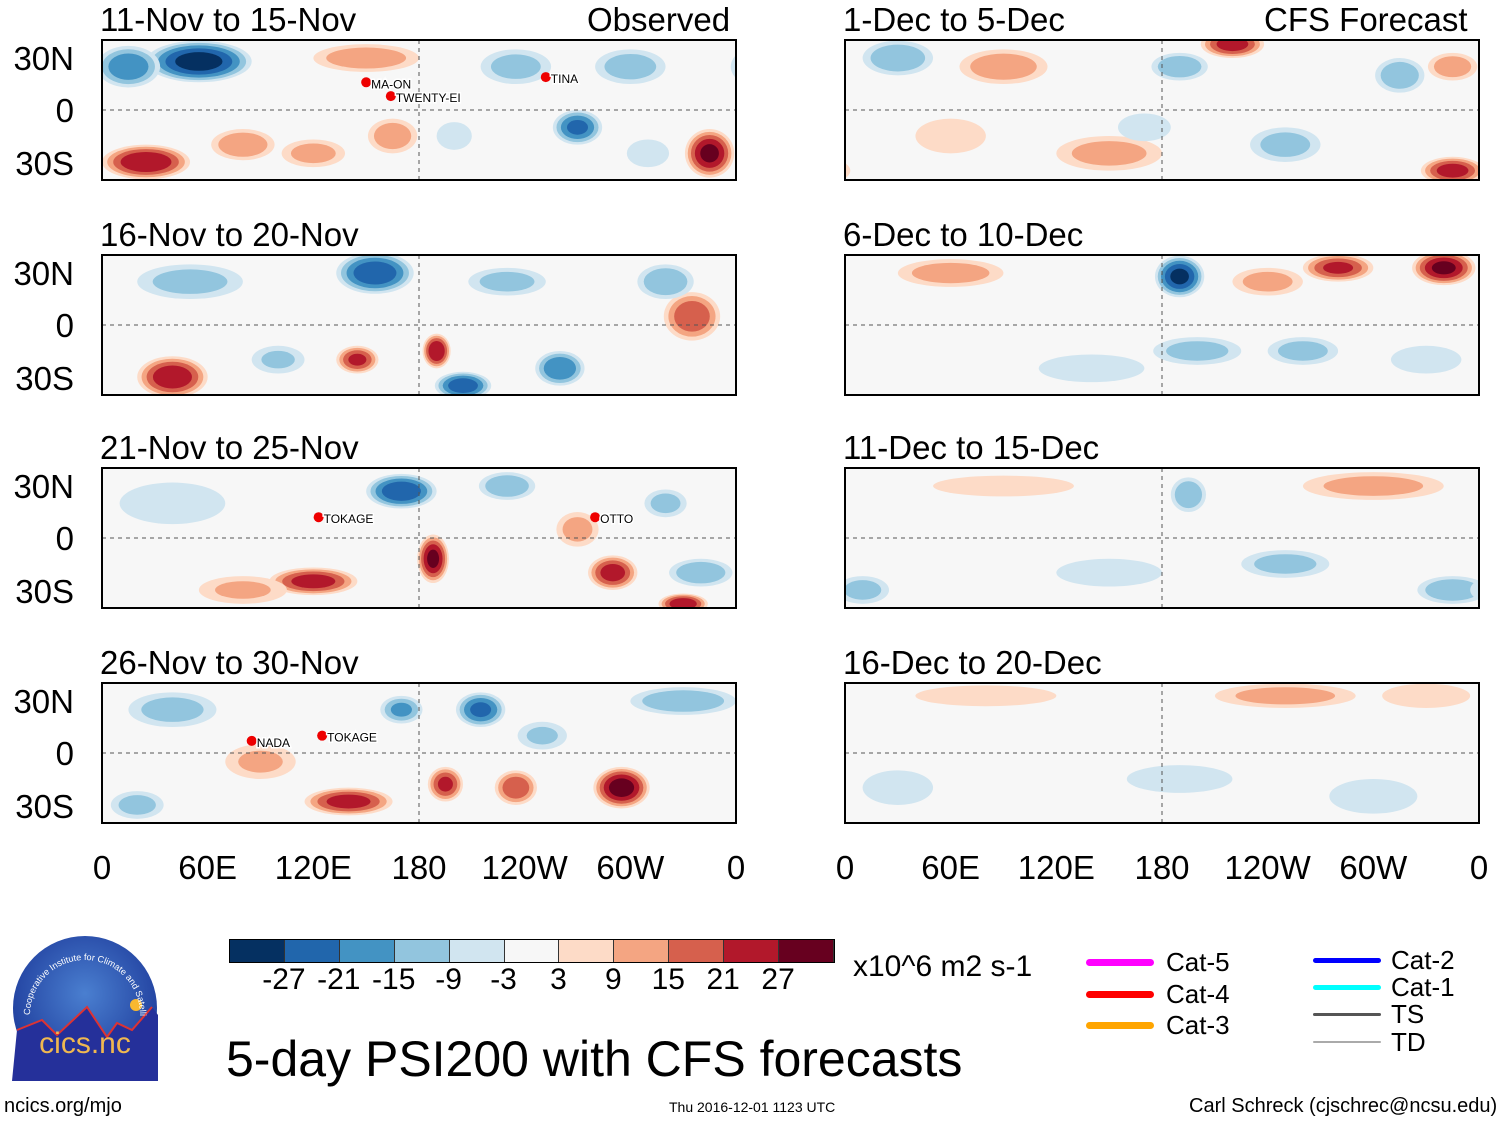 The height and width of the screenshot is (1121, 1510). Describe the element at coordinates (613, 979) in the screenshot. I see `colorbar-label: 9` at that location.